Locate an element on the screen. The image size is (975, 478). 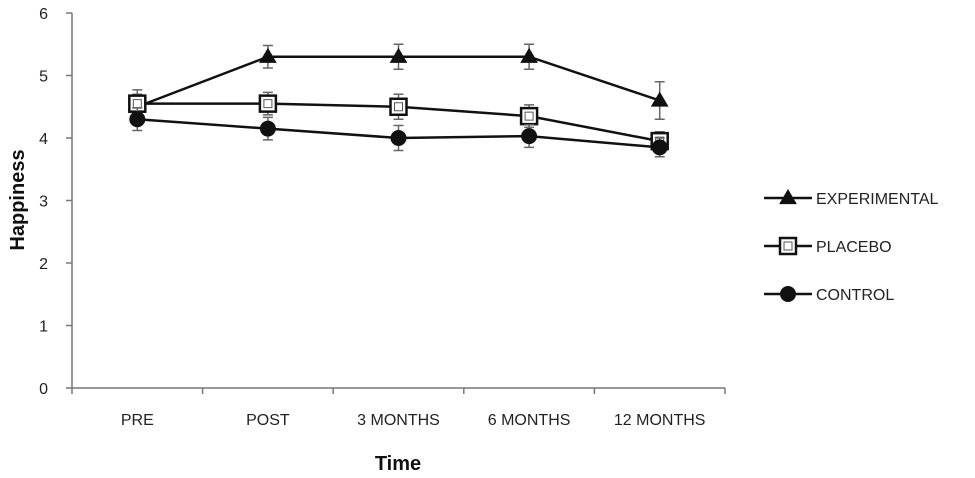
x-axis-title: Time is located at coordinates (398, 464).